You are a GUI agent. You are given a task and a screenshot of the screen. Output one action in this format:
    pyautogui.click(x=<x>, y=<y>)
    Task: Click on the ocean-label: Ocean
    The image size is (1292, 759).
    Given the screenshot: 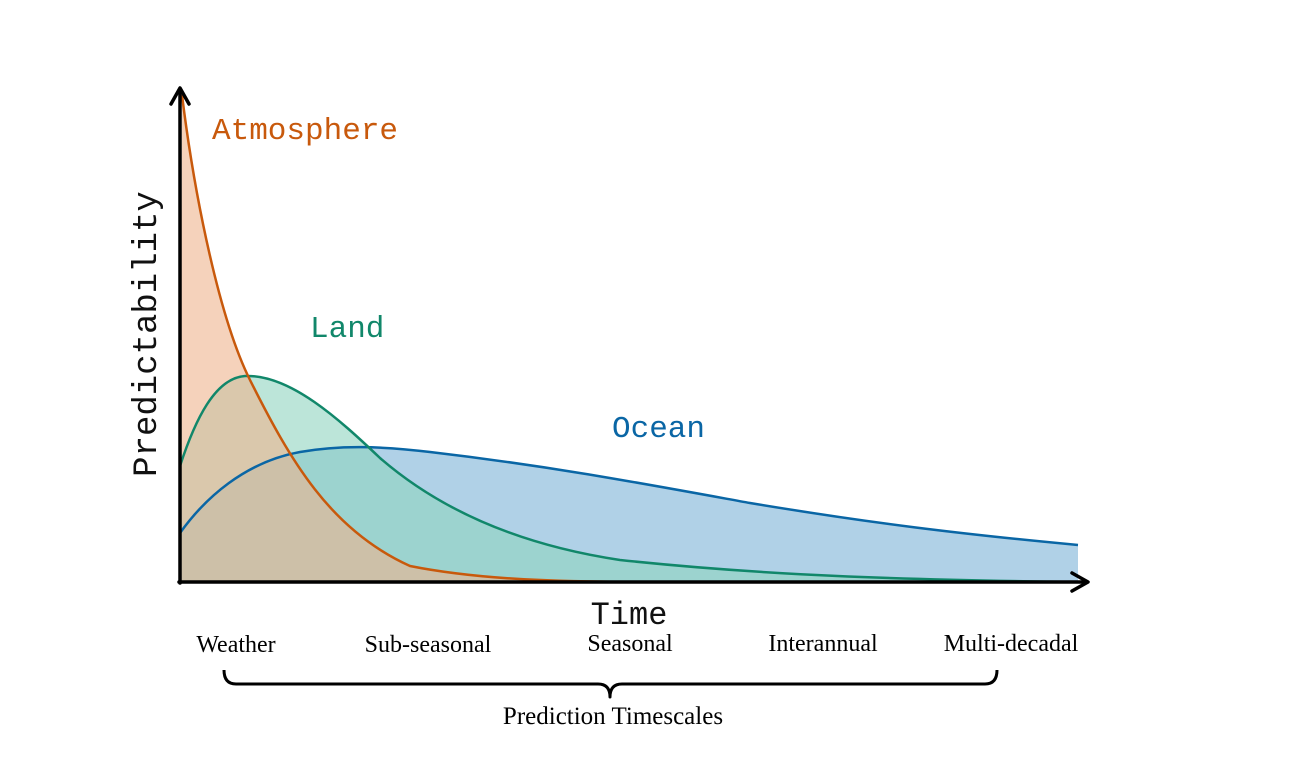 What is the action you would take?
    pyautogui.click(x=658, y=429)
    